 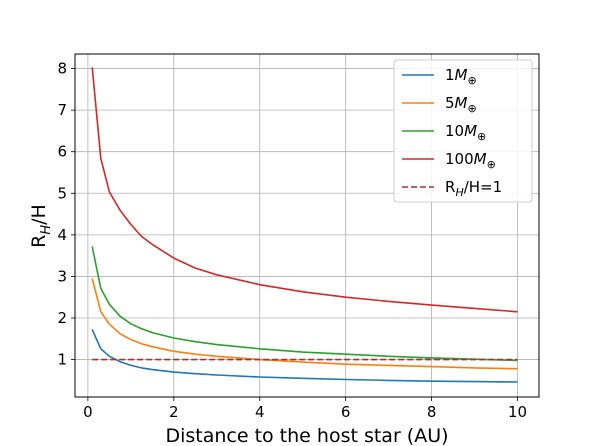 What do you see at coordinates (450, 103) in the screenshot?
I see `legend-label-count: 5` at bounding box center [450, 103].